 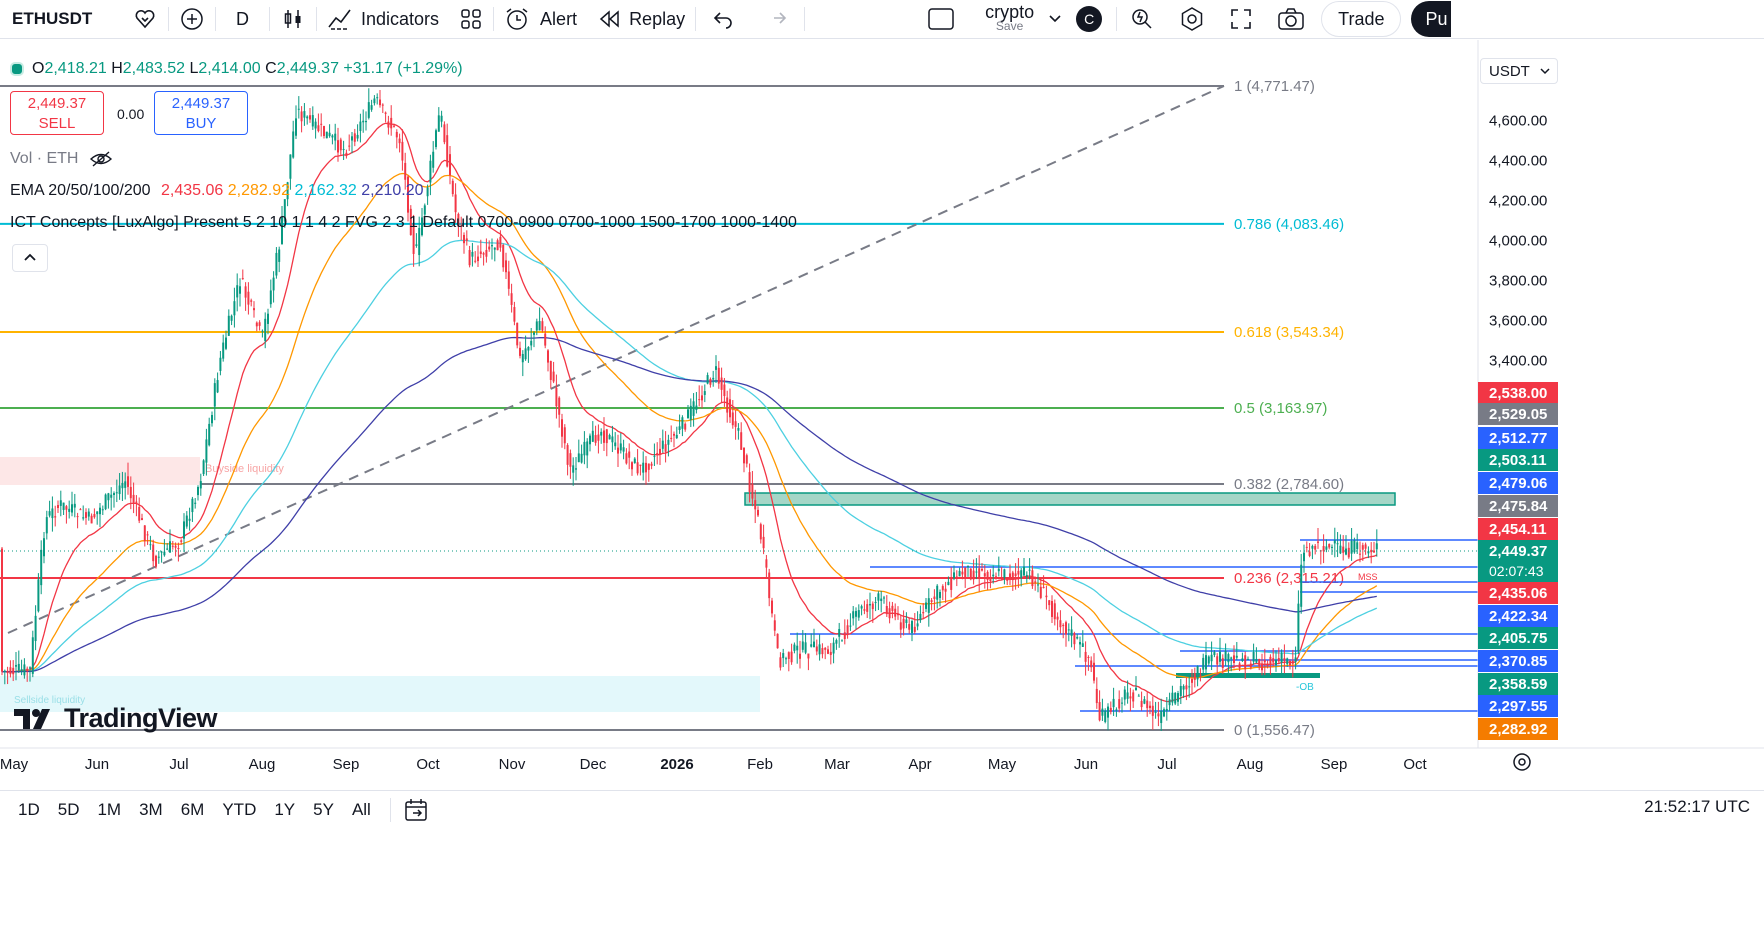 I want to click on candles-icon, so click(x=293, y=19).